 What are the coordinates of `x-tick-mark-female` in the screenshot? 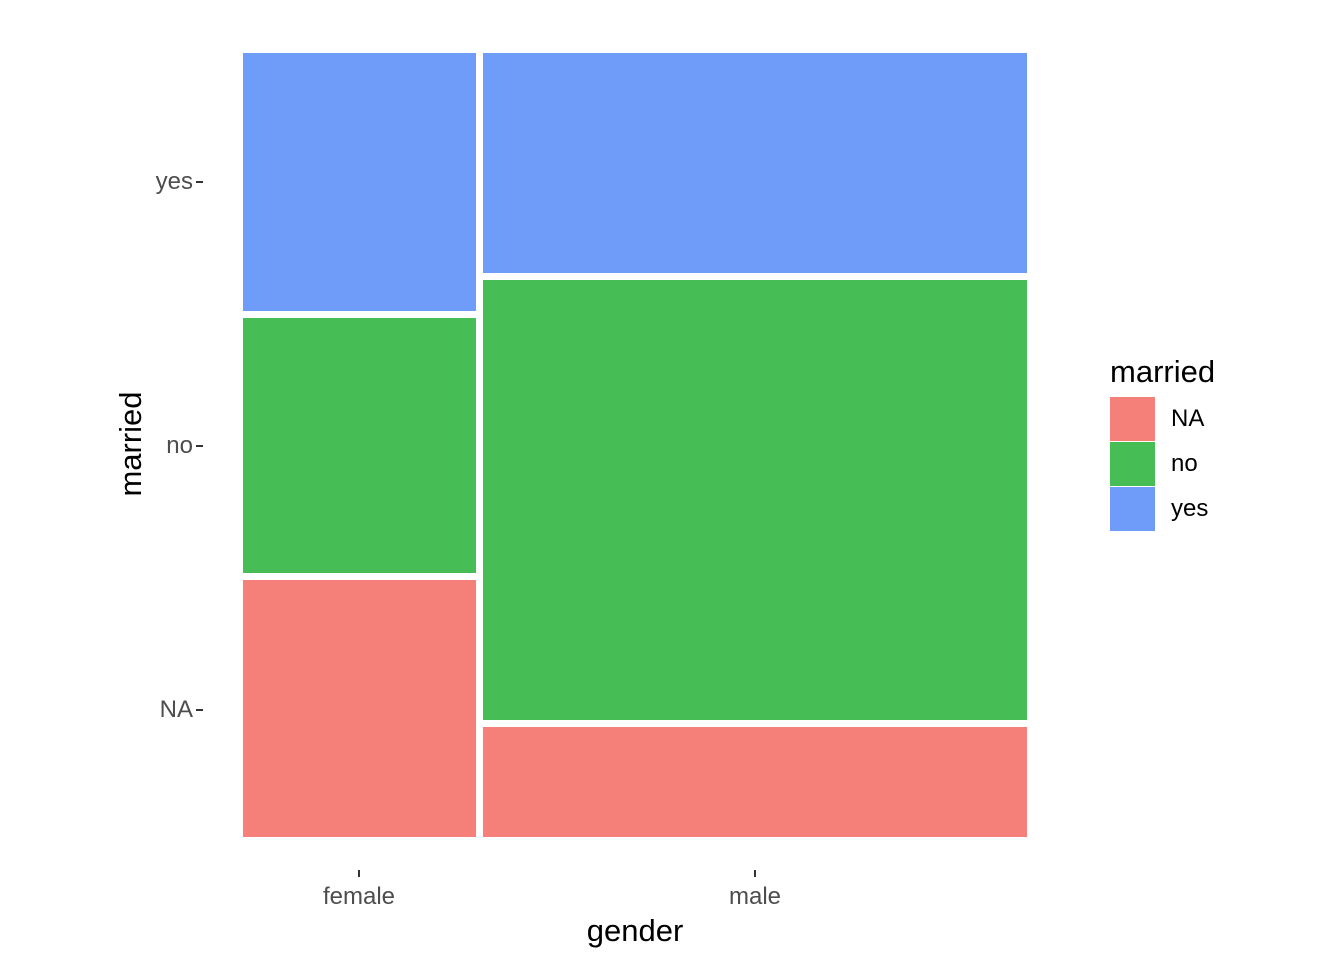 It's located at (359, 873).